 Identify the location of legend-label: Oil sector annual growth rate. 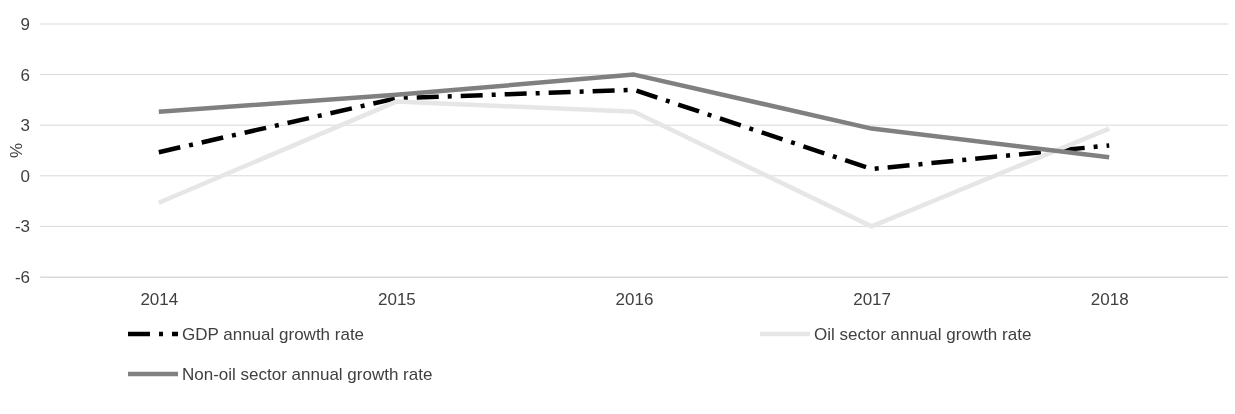
(923, 334).